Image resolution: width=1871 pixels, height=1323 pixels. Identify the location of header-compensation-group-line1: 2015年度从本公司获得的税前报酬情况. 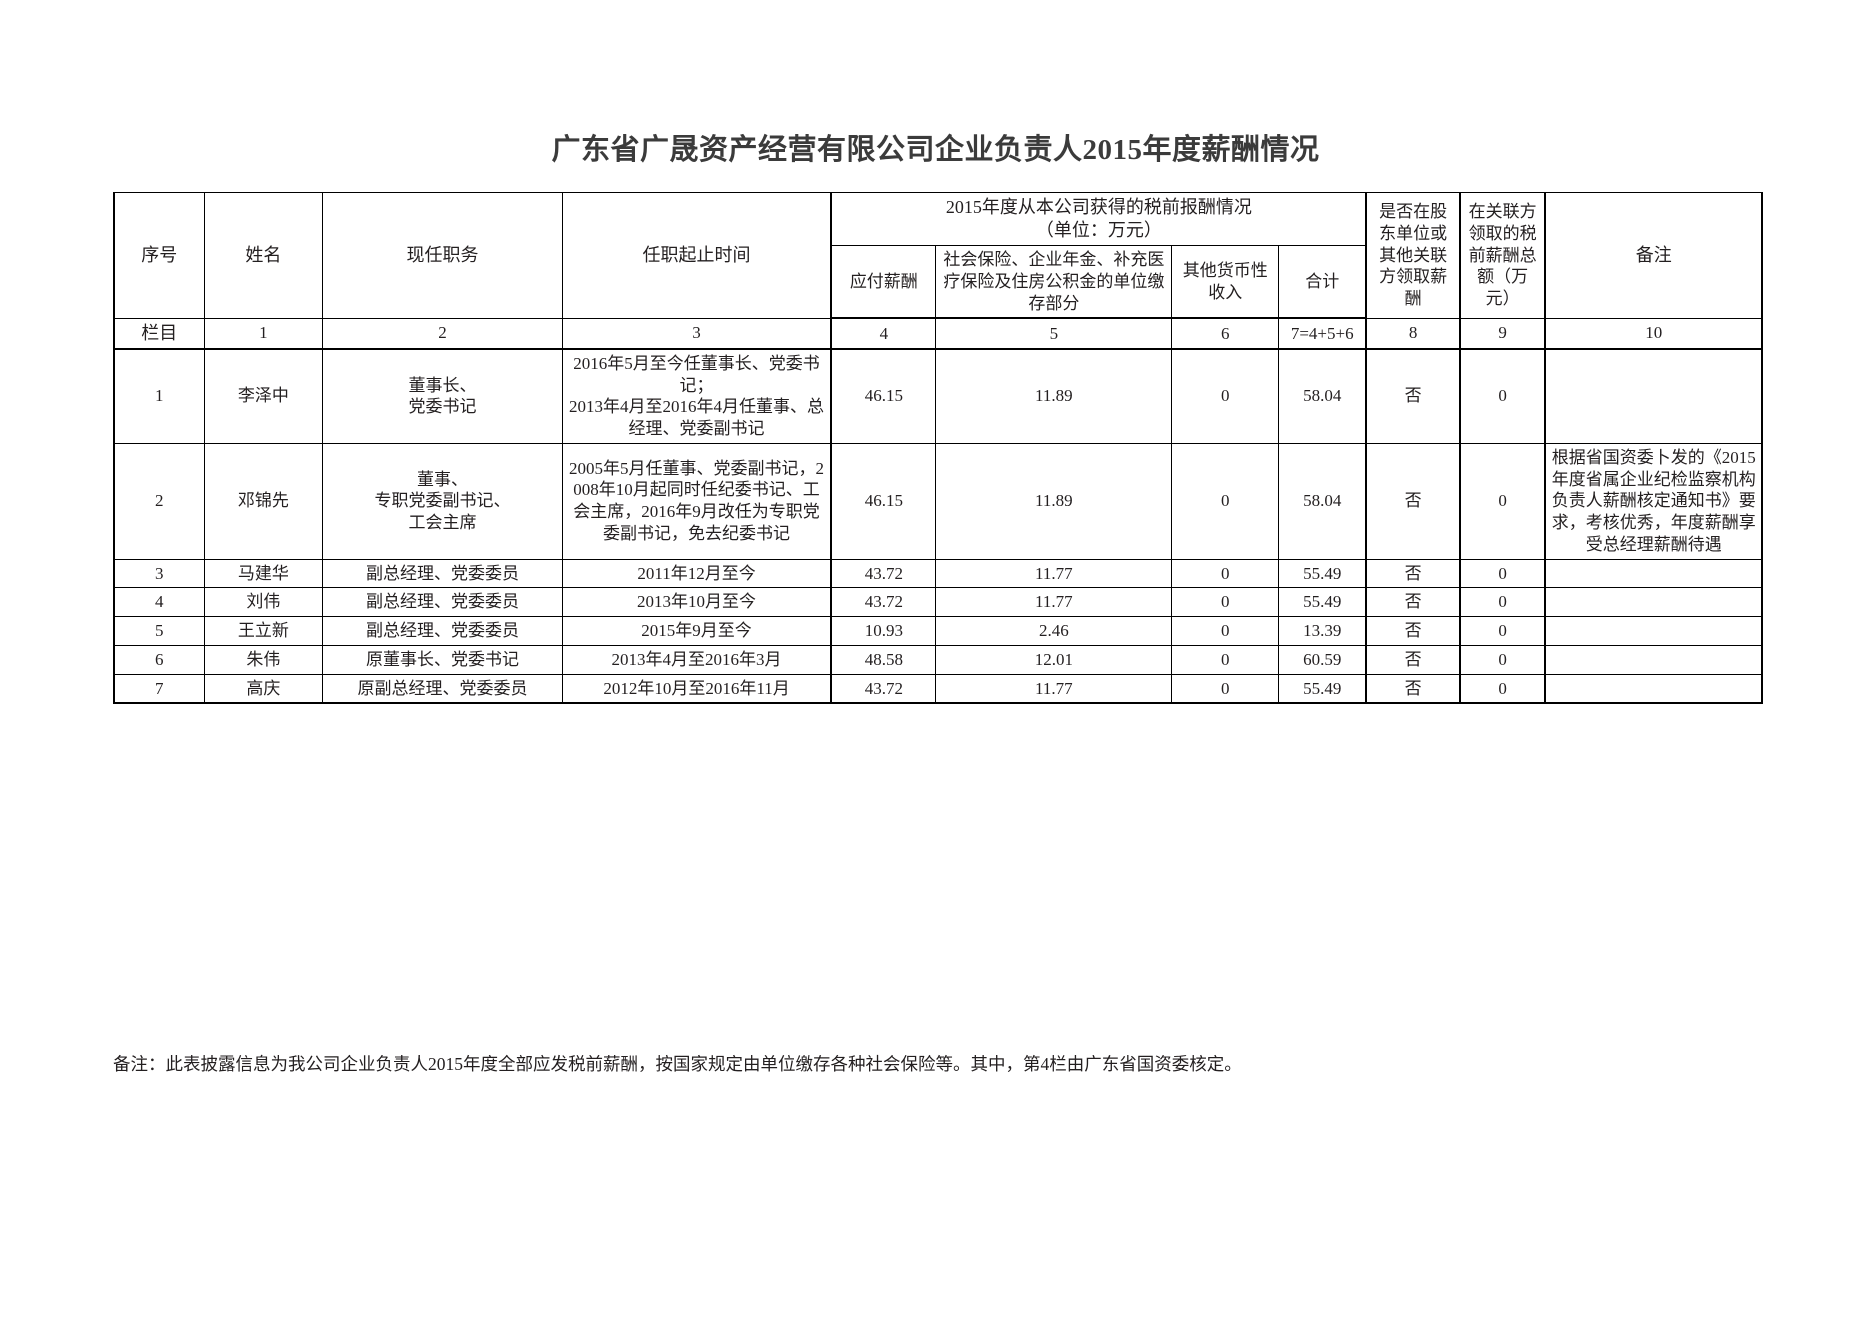
(1098, 207).